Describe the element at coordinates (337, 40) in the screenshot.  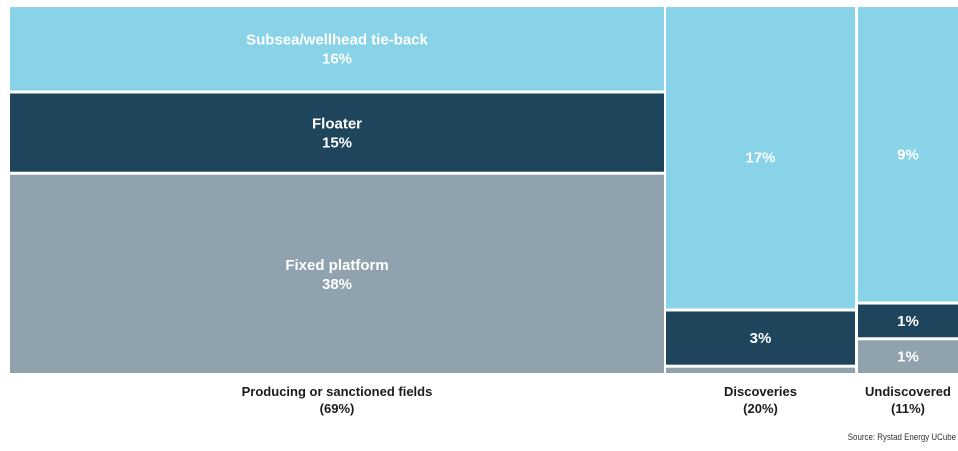
I see `segment-name-0-0: Subsea/wellhead tie-back` at that location.